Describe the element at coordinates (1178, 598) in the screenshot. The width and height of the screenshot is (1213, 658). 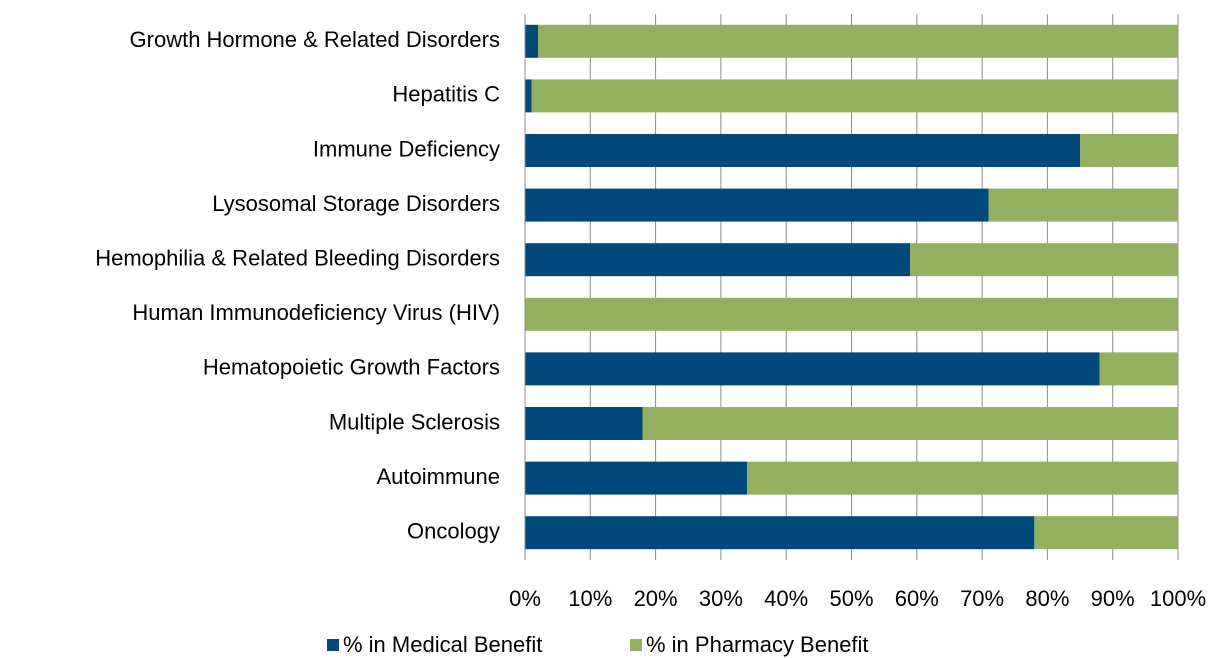
I see `x-tick-label: 100%` at that location.